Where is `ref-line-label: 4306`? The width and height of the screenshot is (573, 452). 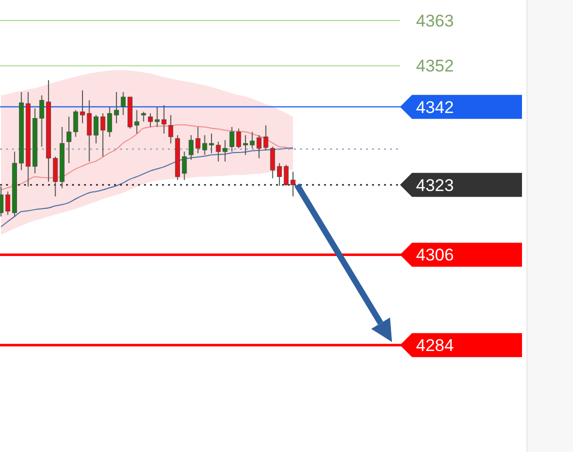 ref-line-label: 4306 is located at coordinates (435, 255).